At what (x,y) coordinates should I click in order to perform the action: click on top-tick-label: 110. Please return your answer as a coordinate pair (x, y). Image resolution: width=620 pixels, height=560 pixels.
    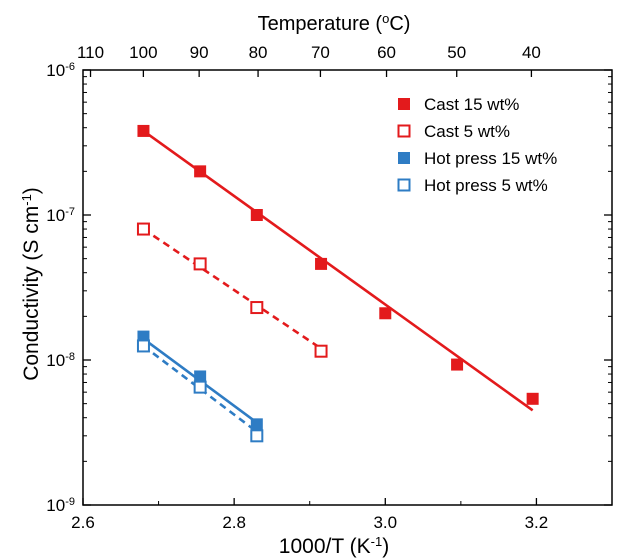
    Looking at the image, I should click on (90, 52).